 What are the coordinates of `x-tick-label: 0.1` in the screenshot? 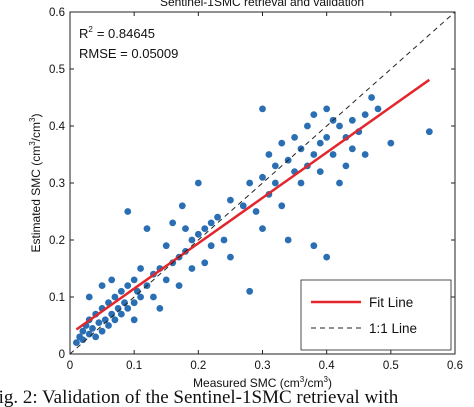 It's located at (134, 366).